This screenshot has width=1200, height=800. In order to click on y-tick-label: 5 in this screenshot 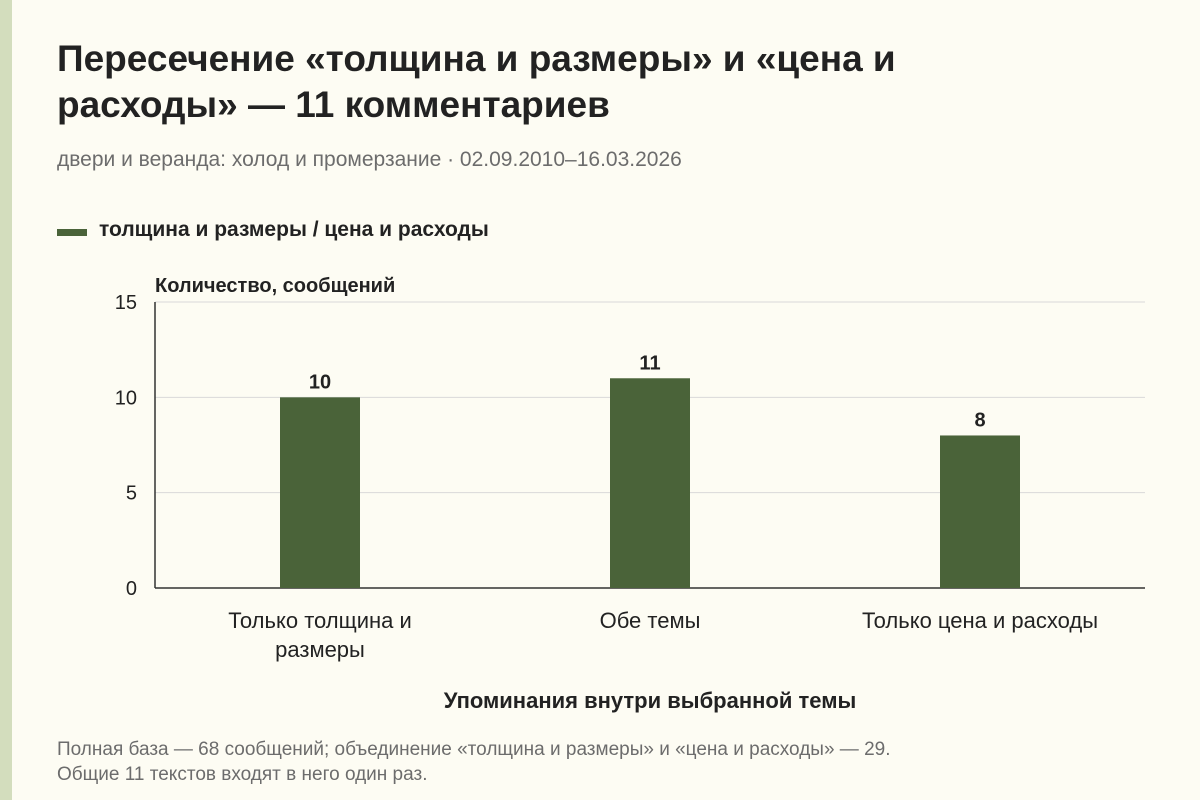, I will do `click(131, 494)`.